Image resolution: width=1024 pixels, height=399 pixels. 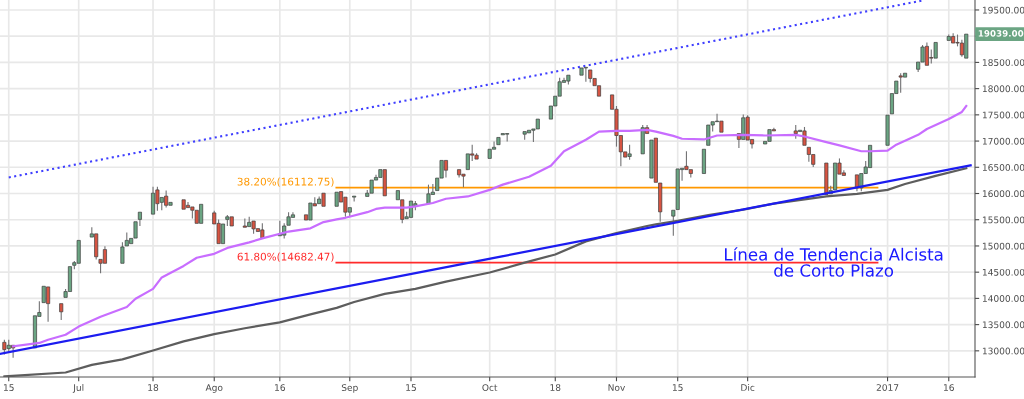 I want to click on ref-line-label: 38.20%(16112.75), so click(x=285, y=182).